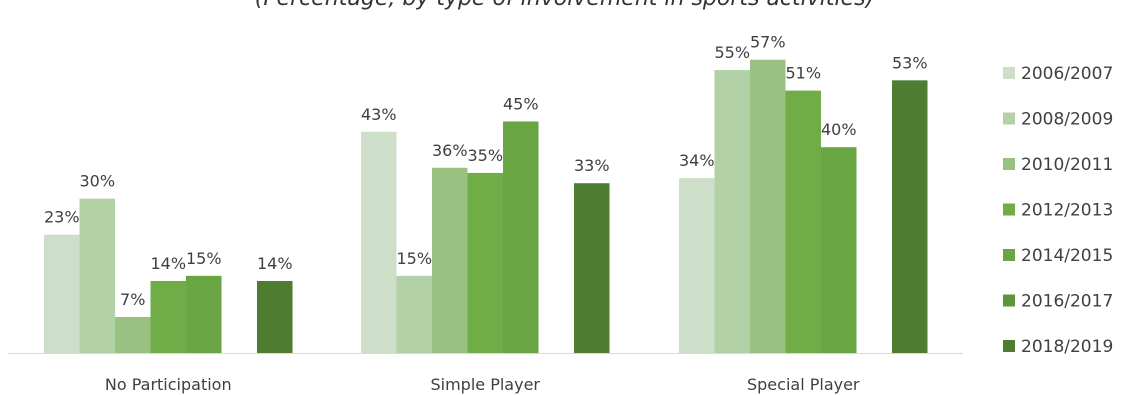  Describe the element at coordinates (592, 268) in the screenshot. I see `bar-2018-2019-simple-player` at that location.